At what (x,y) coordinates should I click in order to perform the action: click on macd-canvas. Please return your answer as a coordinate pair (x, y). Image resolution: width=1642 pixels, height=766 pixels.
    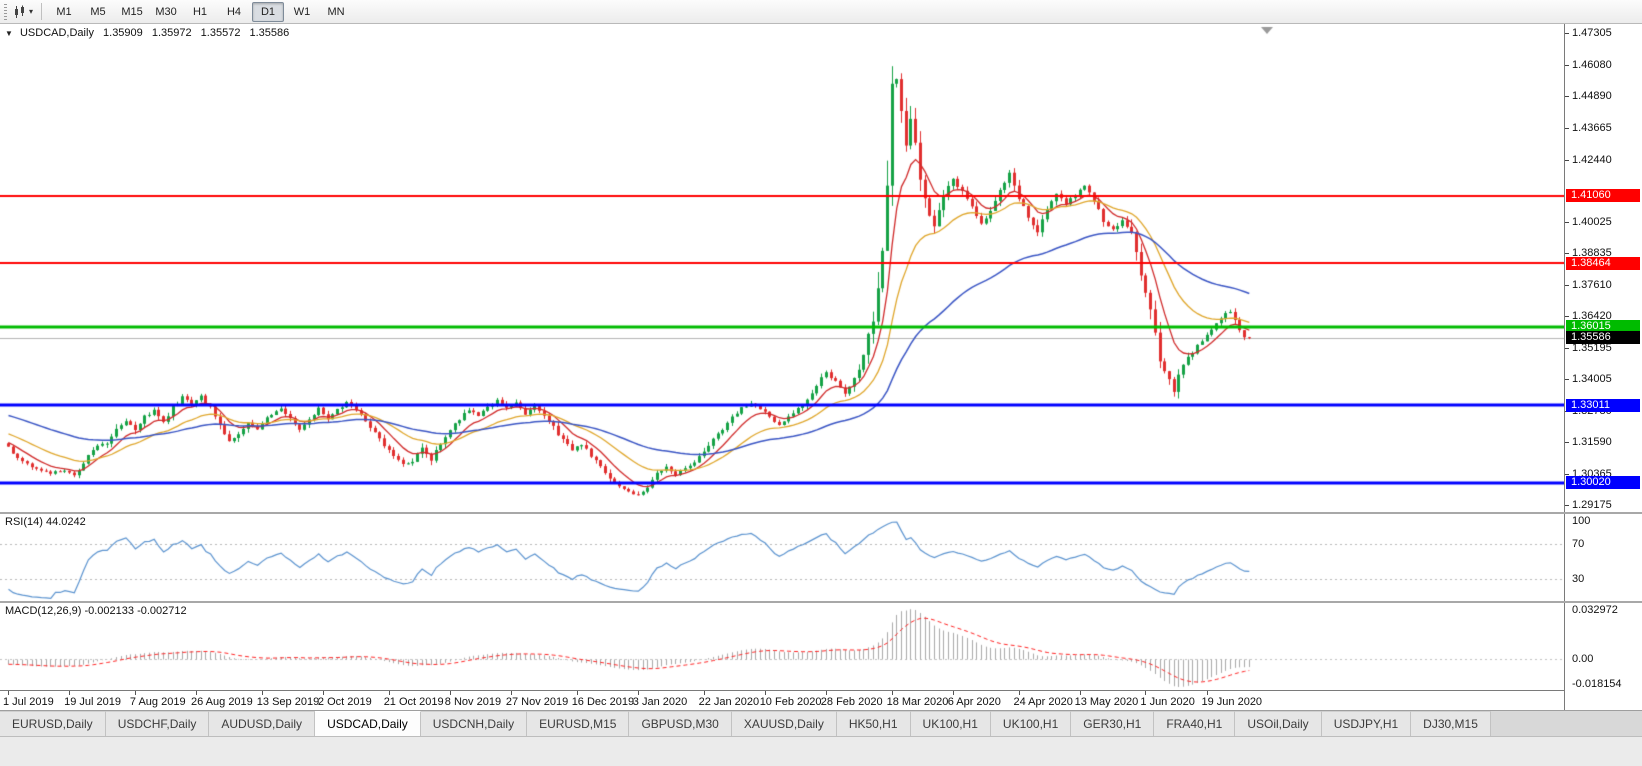
    Looking at the image, I should click on (782, 646).